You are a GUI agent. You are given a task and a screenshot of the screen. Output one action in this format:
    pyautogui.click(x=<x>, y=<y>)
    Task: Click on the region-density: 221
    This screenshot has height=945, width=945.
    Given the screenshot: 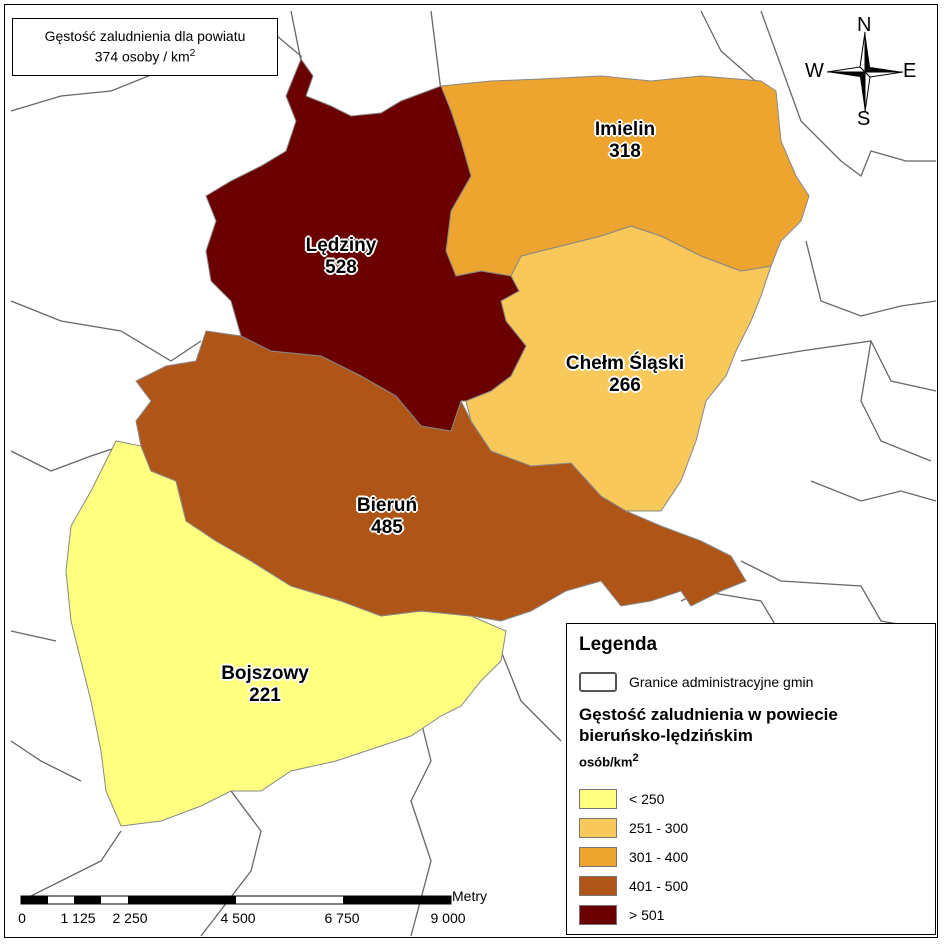 What is the action you would take?
    pyautogui.click(x=265, y=695)
    